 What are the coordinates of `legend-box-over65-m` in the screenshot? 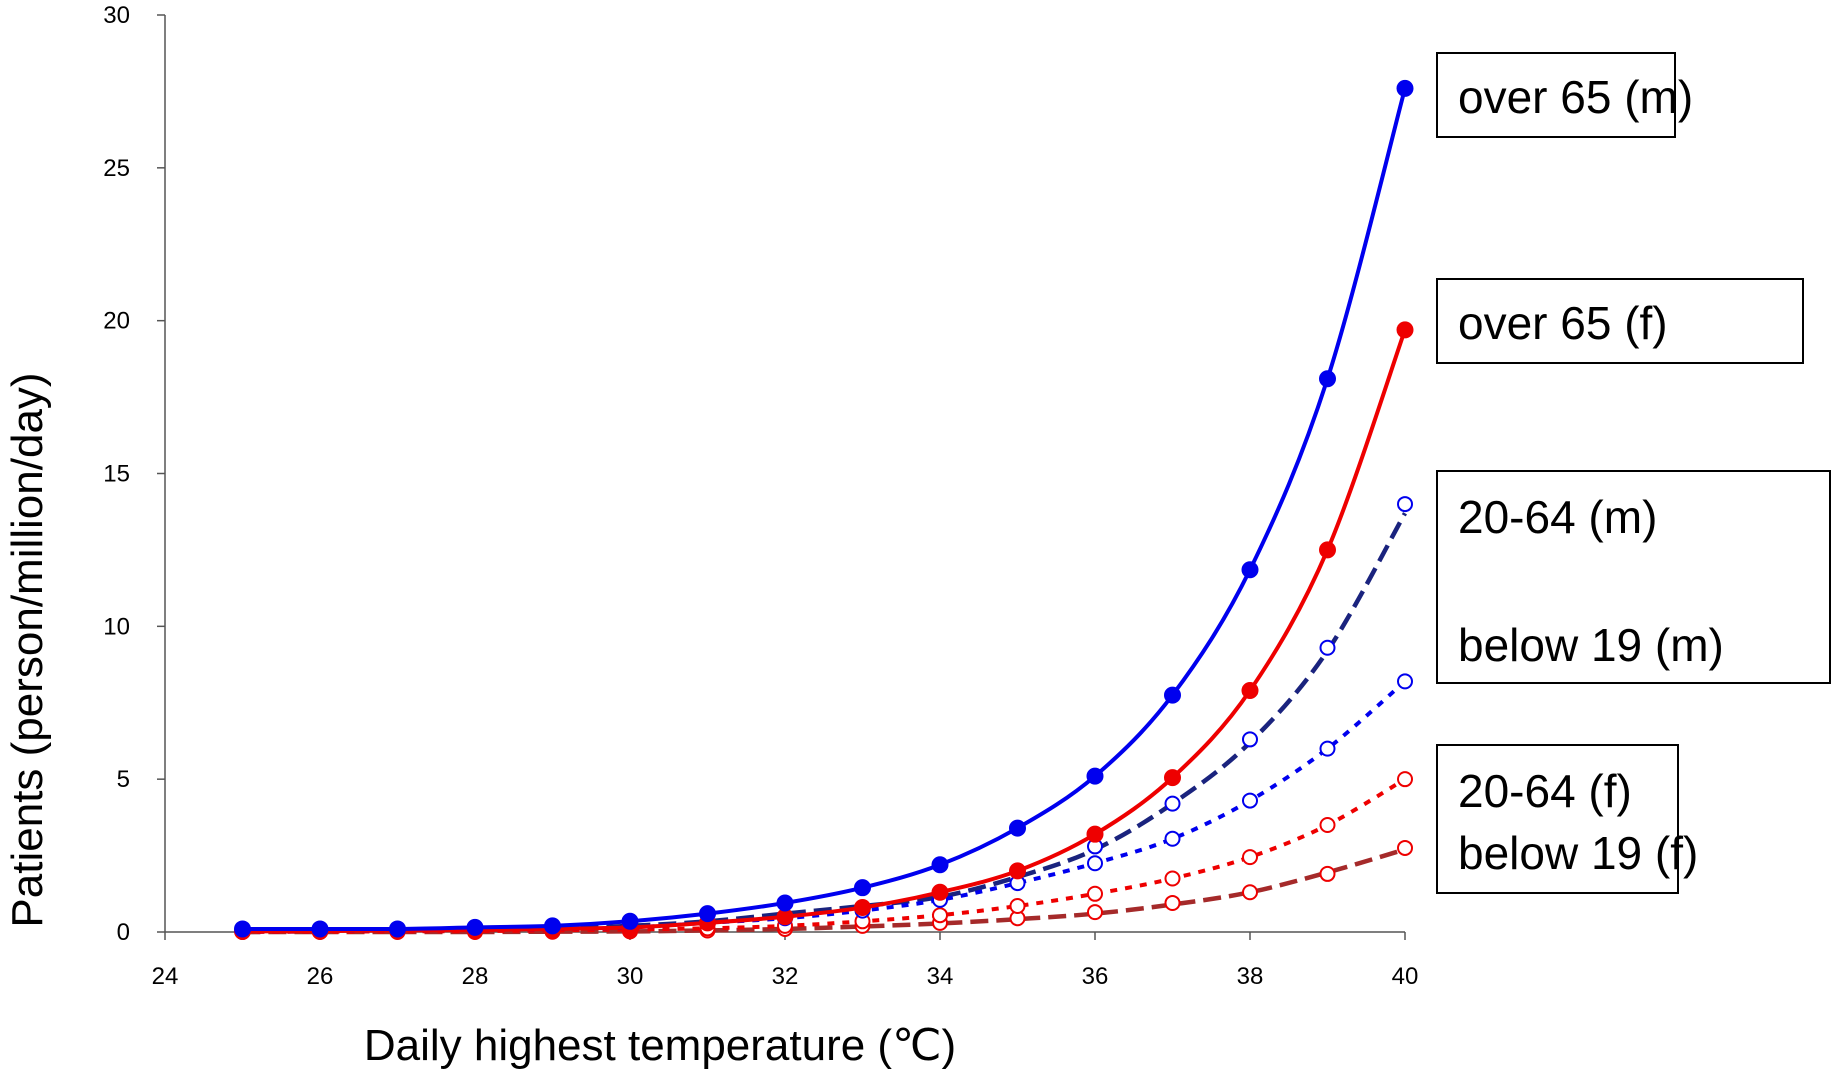 It's located at (1556, 95).